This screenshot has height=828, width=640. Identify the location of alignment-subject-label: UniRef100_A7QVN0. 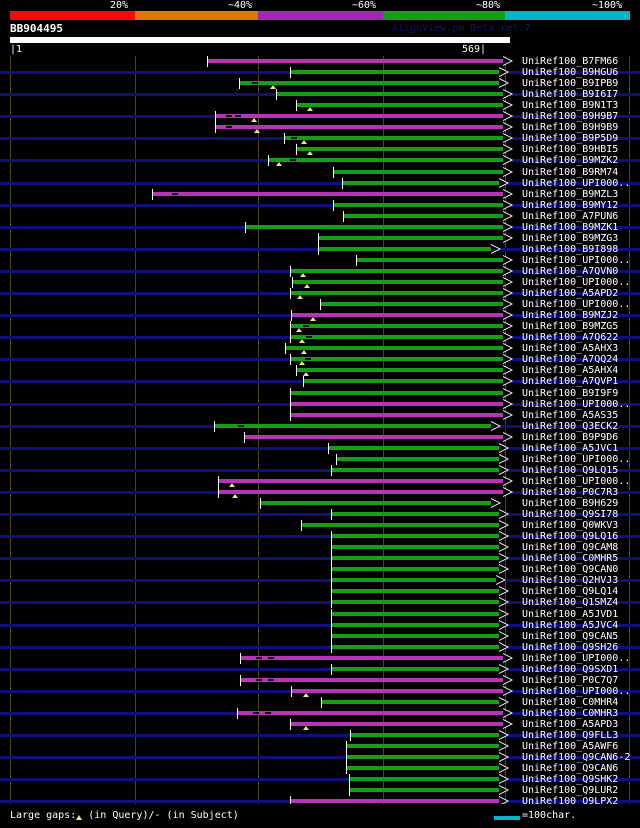
(570, 271).